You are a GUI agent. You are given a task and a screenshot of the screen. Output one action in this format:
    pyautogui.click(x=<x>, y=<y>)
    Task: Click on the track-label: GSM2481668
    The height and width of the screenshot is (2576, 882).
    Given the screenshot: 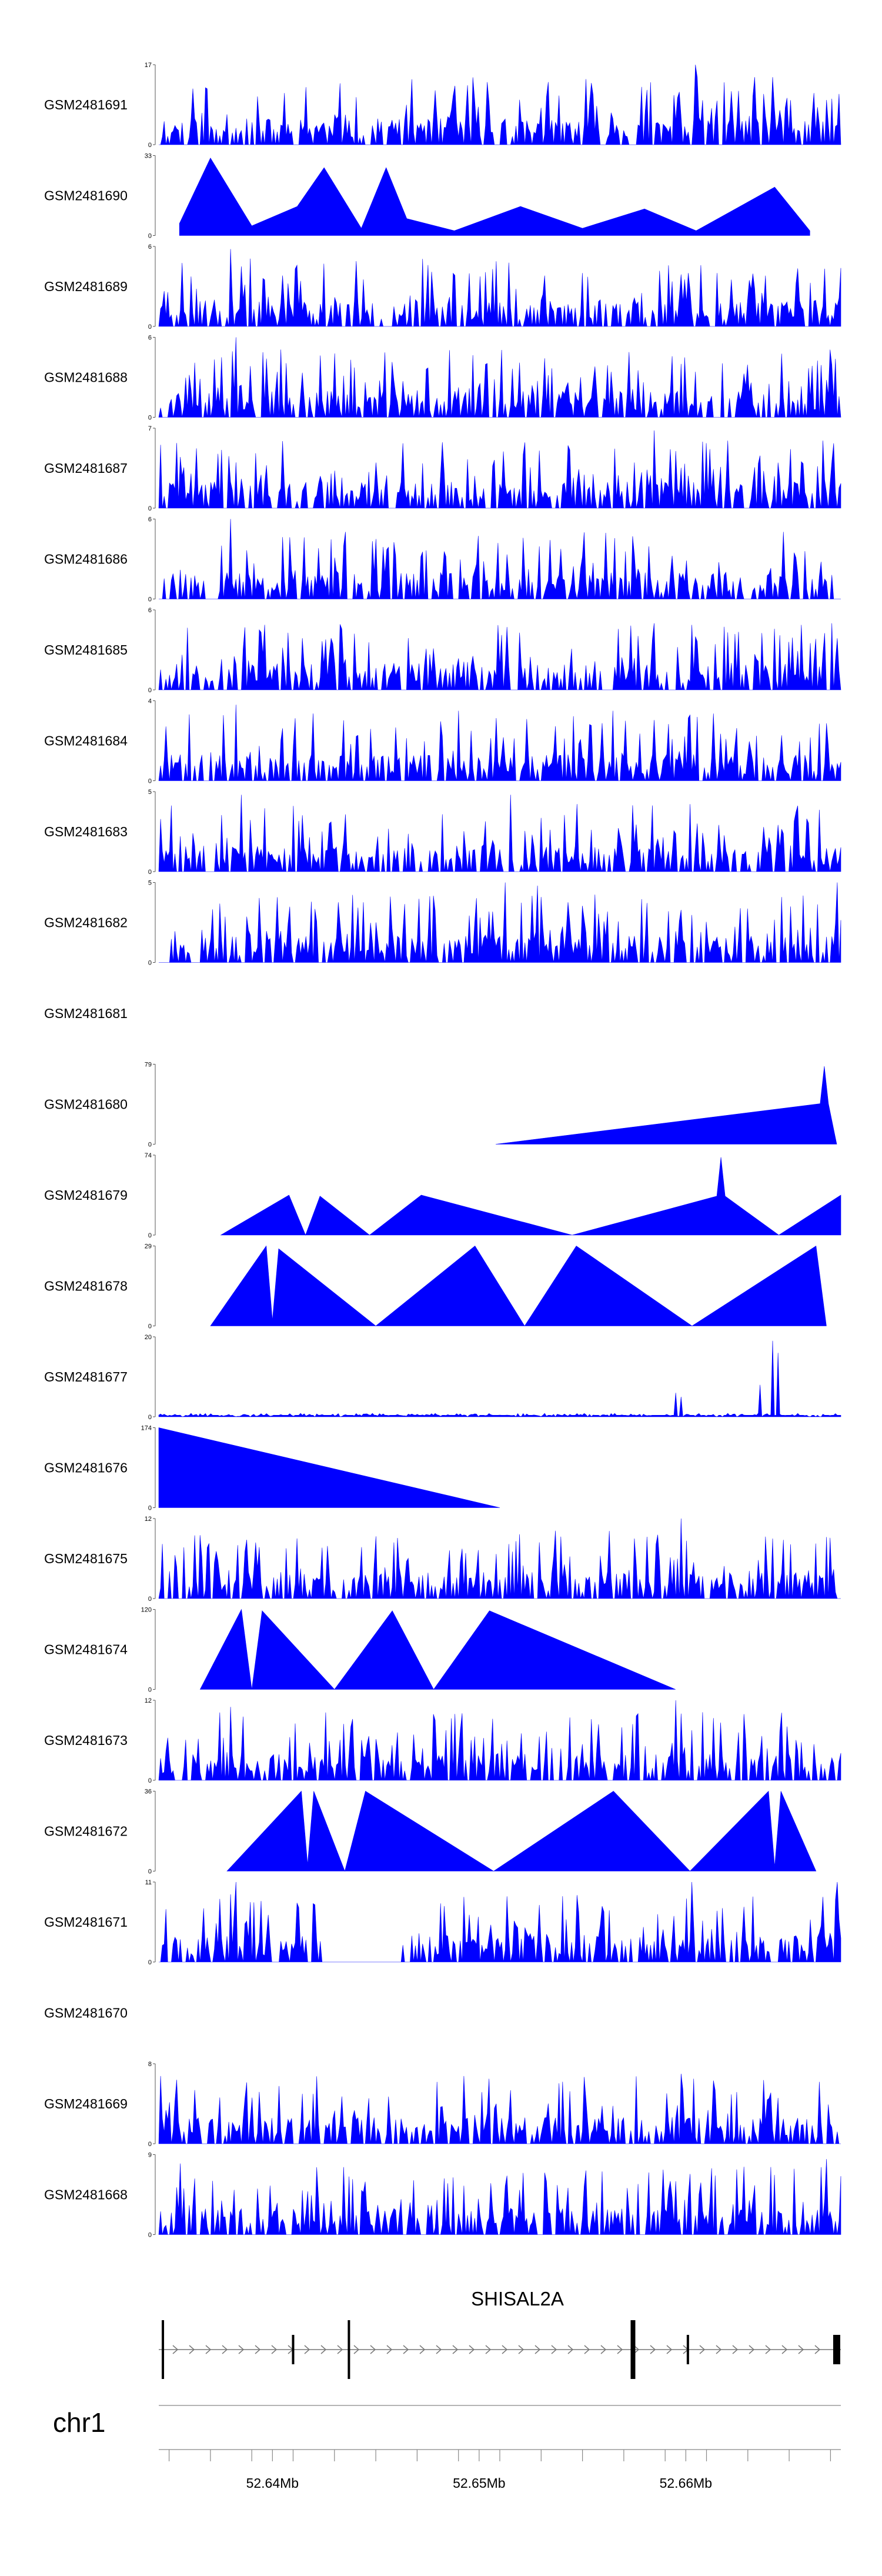 What is the action you would take?
    pyautogui.click(x=86, y=2195)
    